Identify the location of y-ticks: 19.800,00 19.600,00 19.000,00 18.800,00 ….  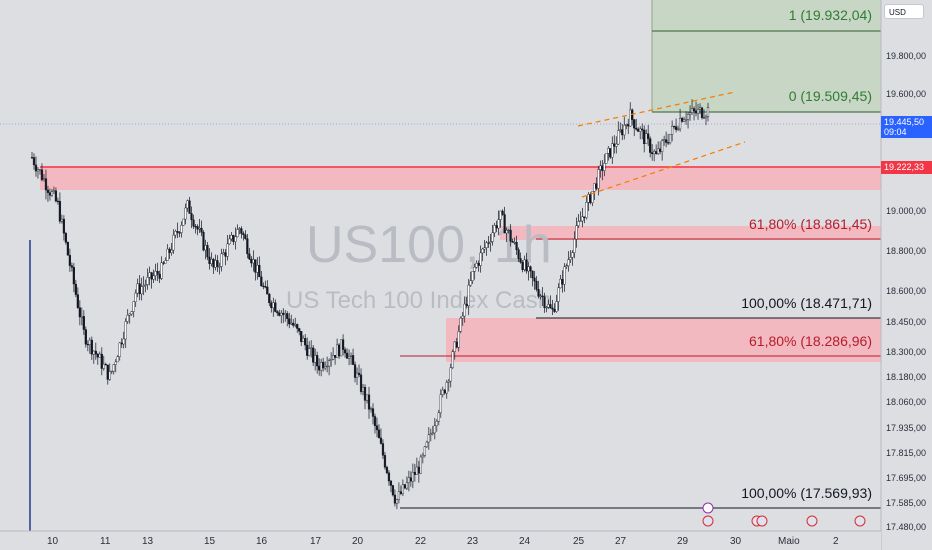
(906, 291).